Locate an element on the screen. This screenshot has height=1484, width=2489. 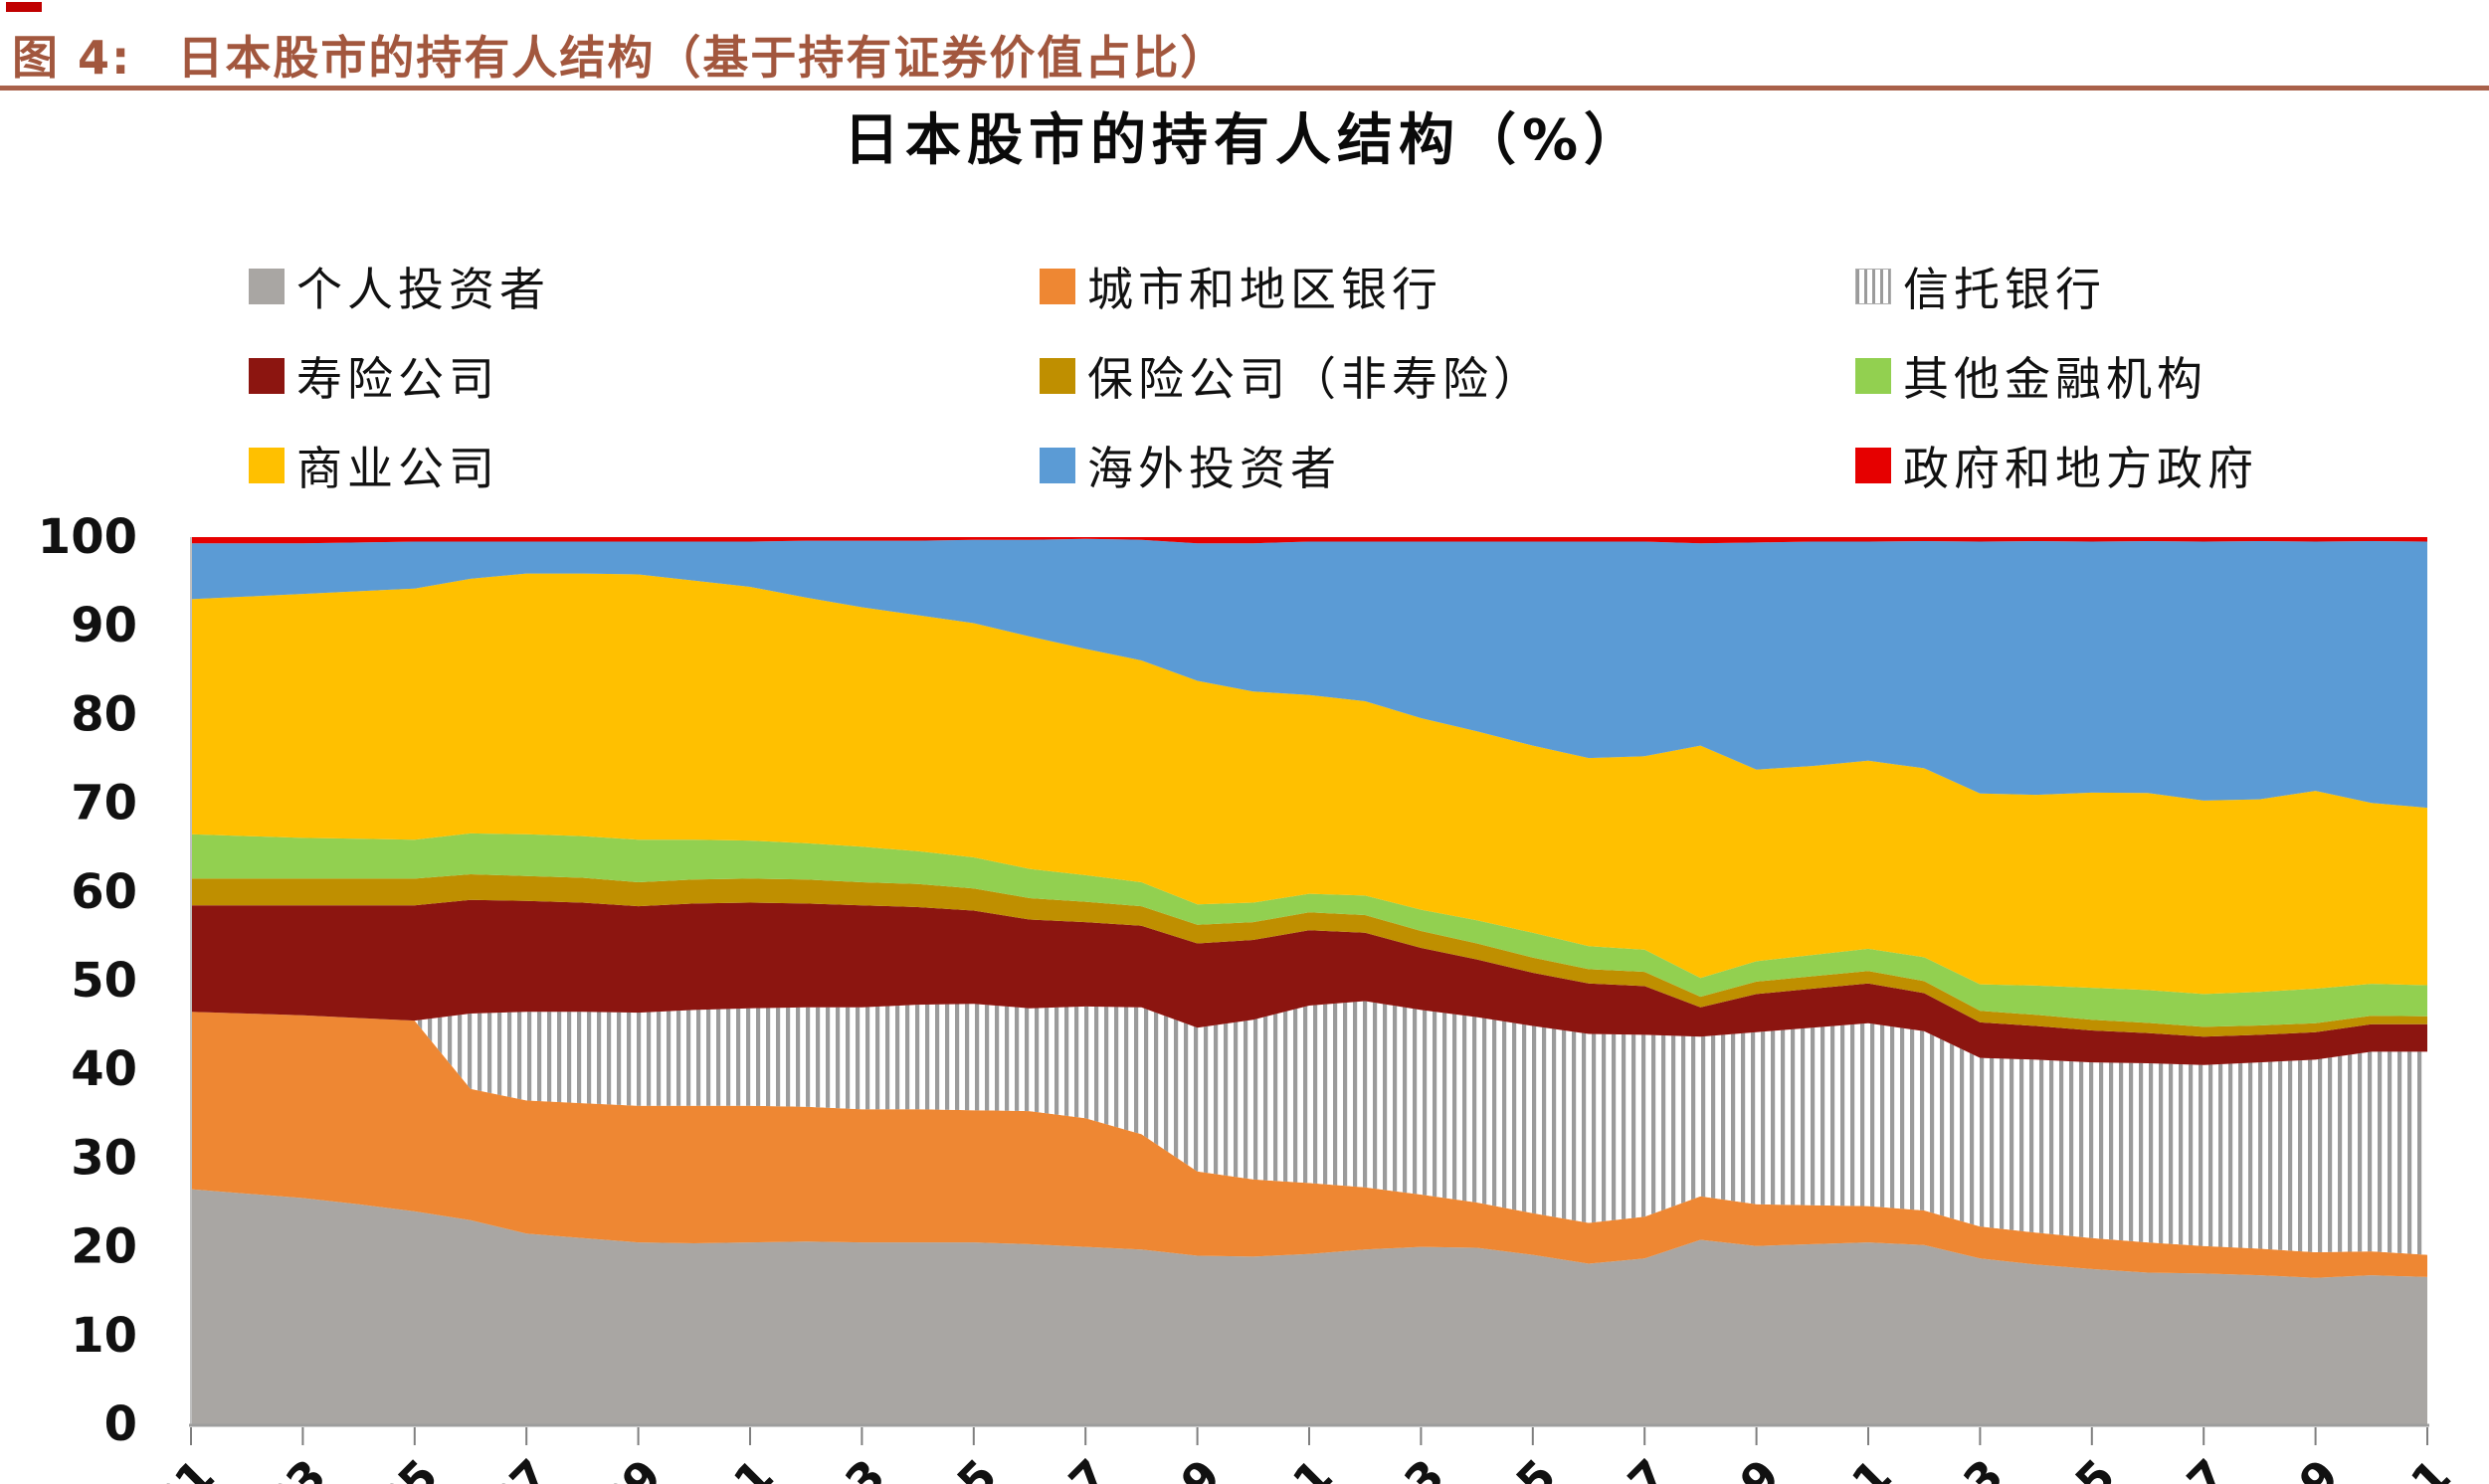
x-tick-label: 1985 is located at coordinates (384, 1466).